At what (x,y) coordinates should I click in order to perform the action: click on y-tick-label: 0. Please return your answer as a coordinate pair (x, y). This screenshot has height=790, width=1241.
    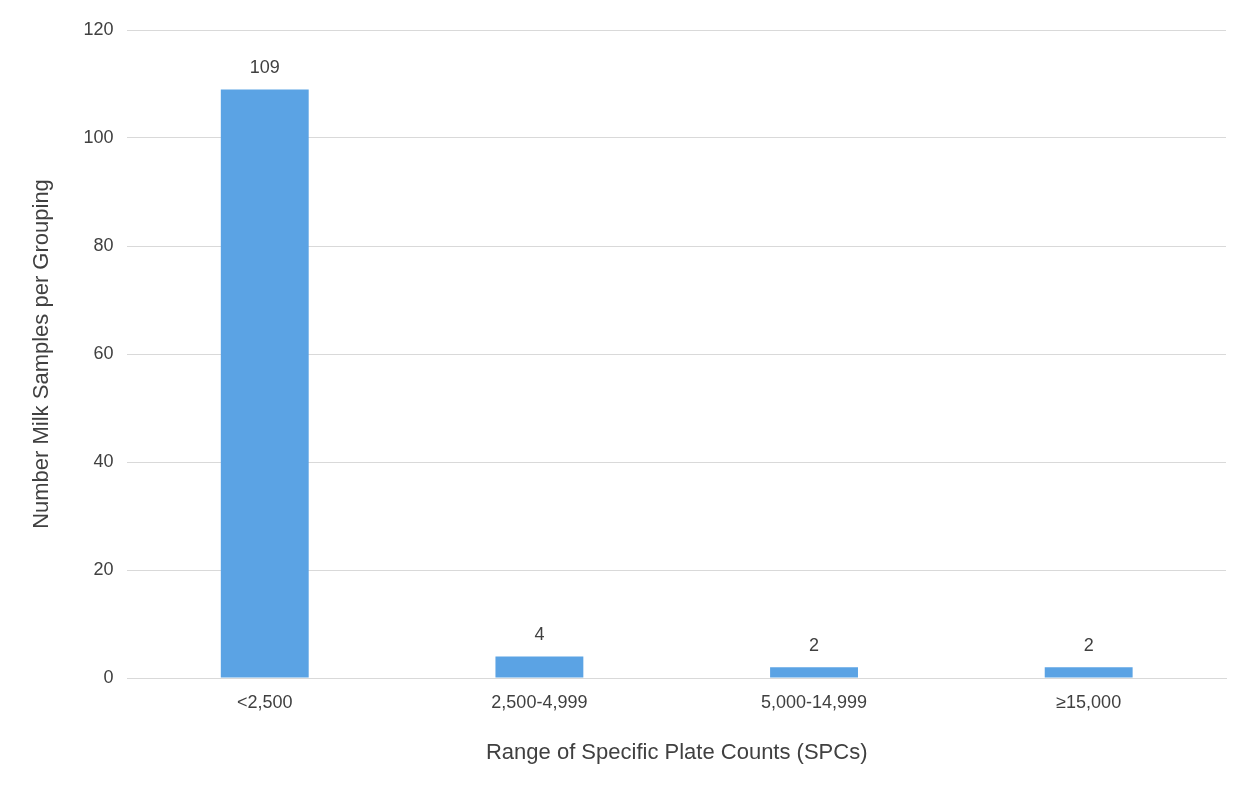
    Looking at the image, I should click on (108, 676).